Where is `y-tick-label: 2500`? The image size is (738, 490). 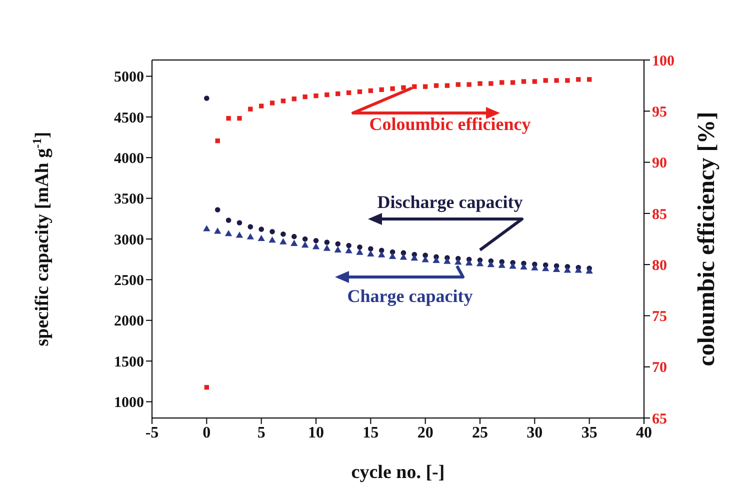 y-tick-label: 2500 is located at coordinates (129, 281).